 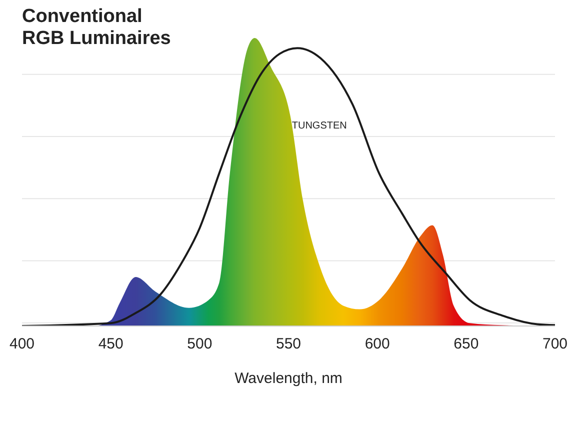 I want to click on x-tick-label: 550, so click(x=289, y=344).